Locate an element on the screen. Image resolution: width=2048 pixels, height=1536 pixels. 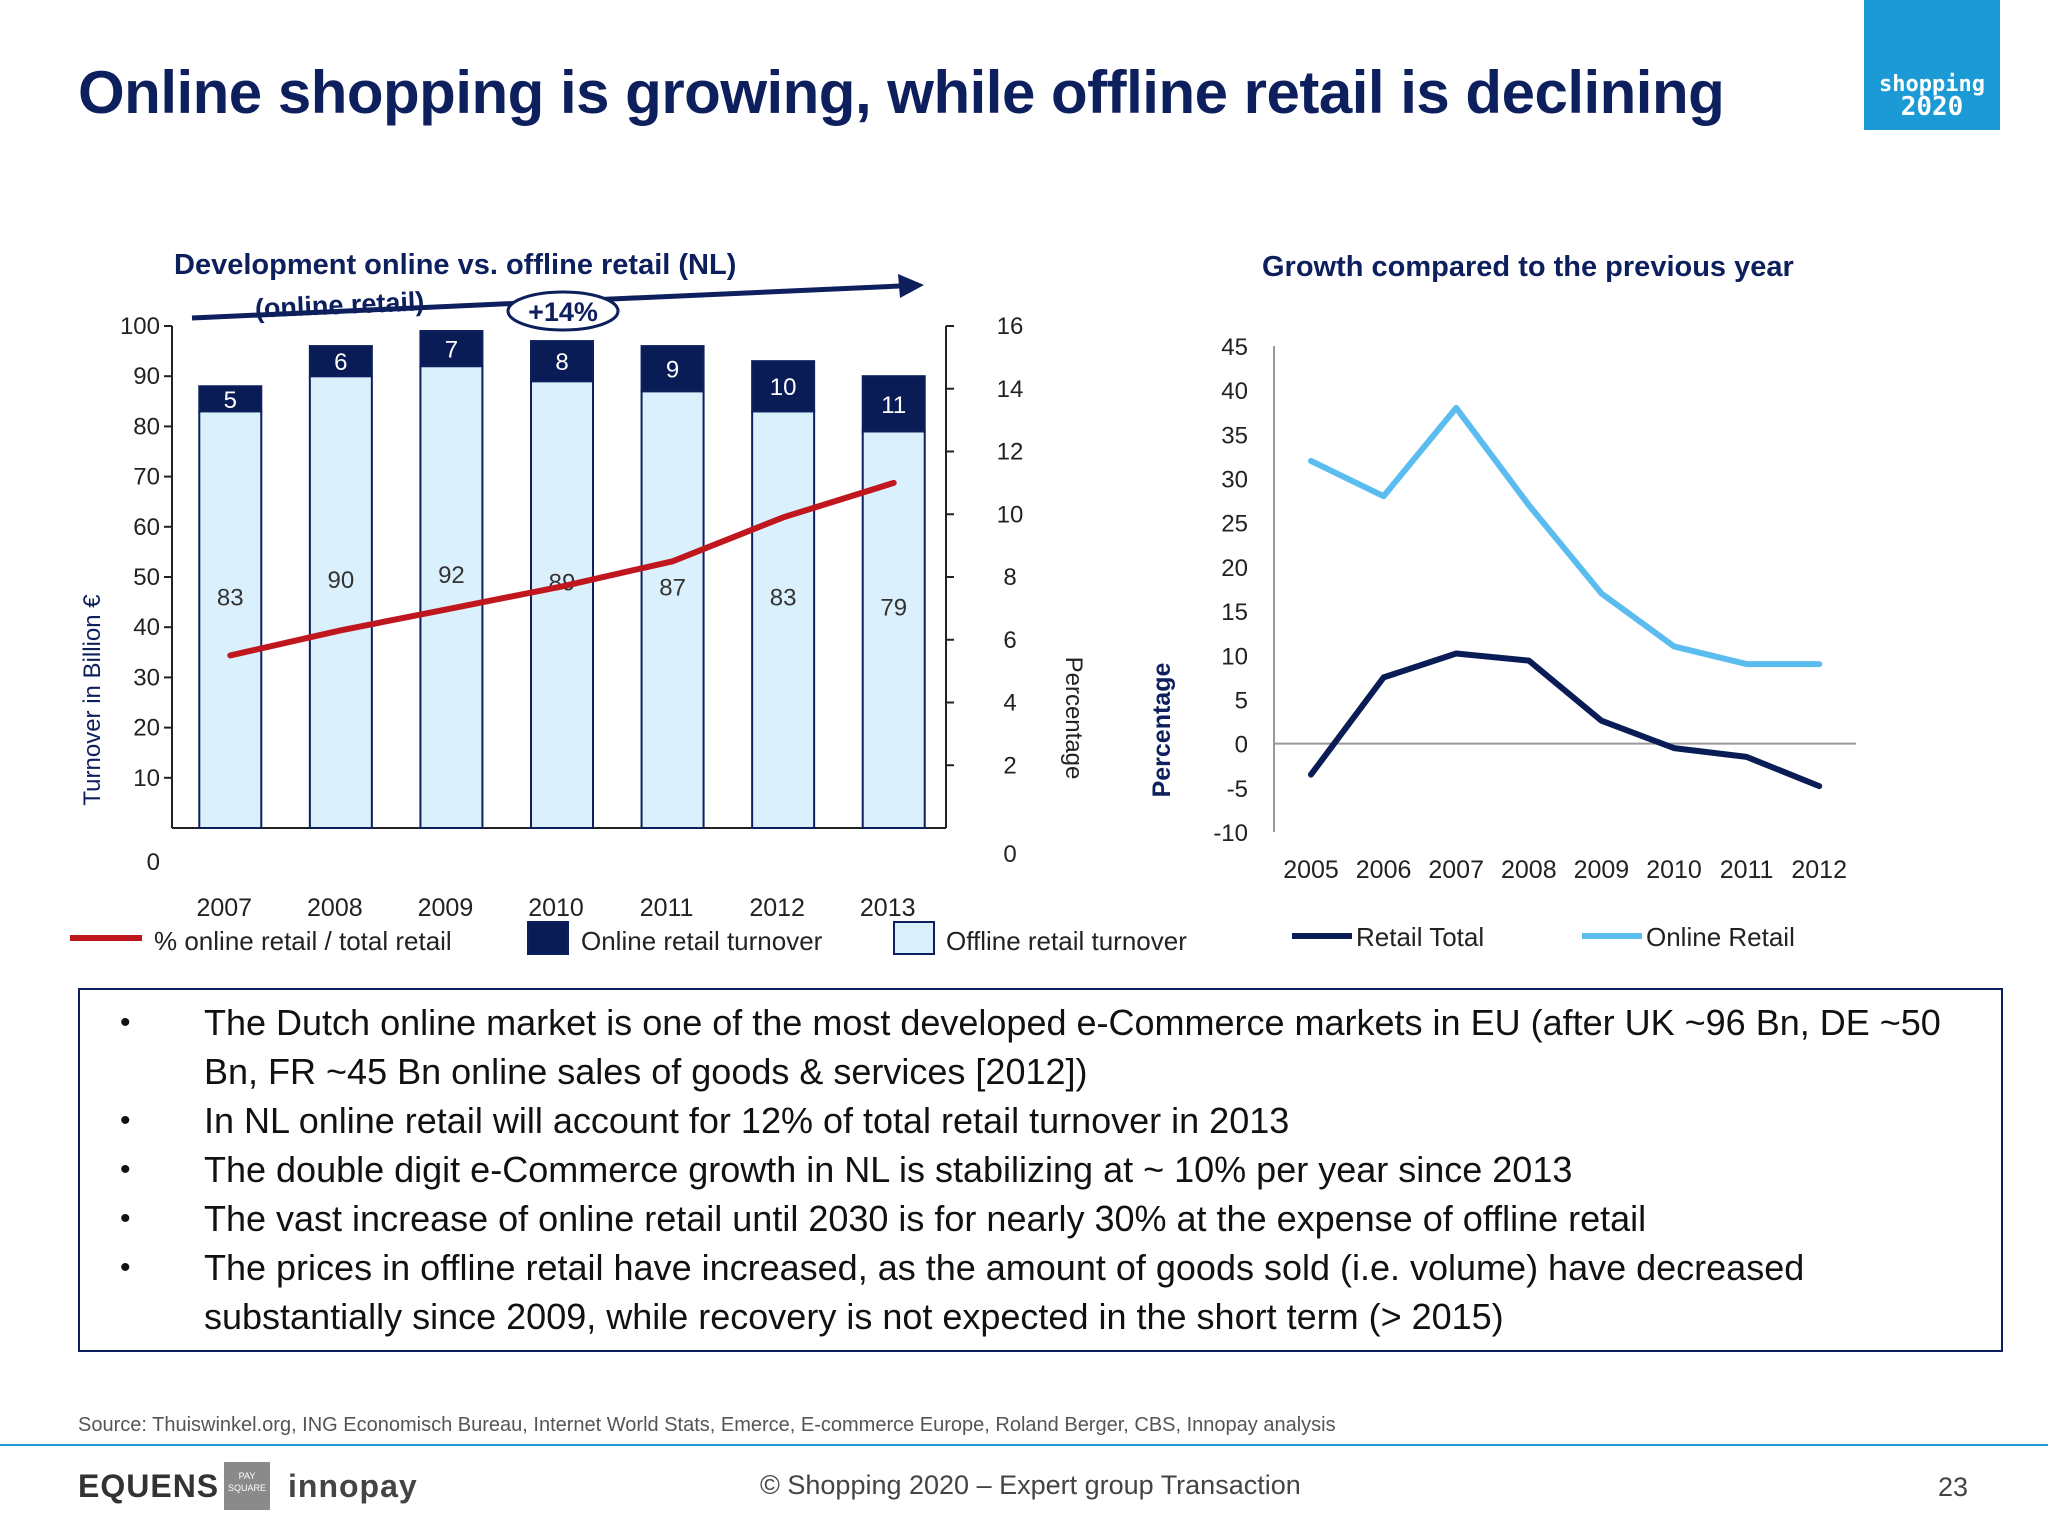
online-share-line is located at coordinates (562, 569).